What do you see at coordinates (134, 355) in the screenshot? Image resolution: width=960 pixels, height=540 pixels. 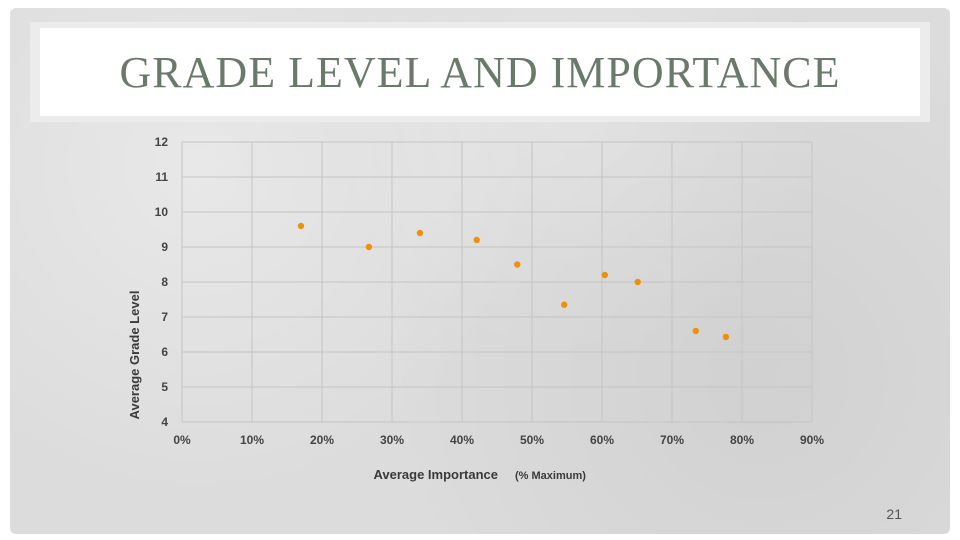 I see `y-axis-title: Average Grade Level` at bounding box center [134, 355].